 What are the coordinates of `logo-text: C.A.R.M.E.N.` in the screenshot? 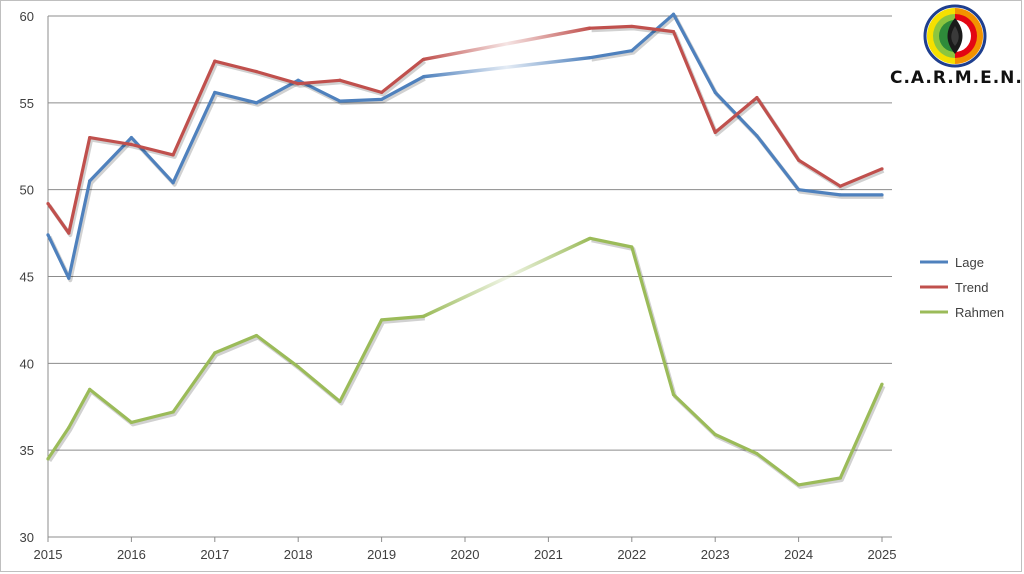 It's located at (956, 78).